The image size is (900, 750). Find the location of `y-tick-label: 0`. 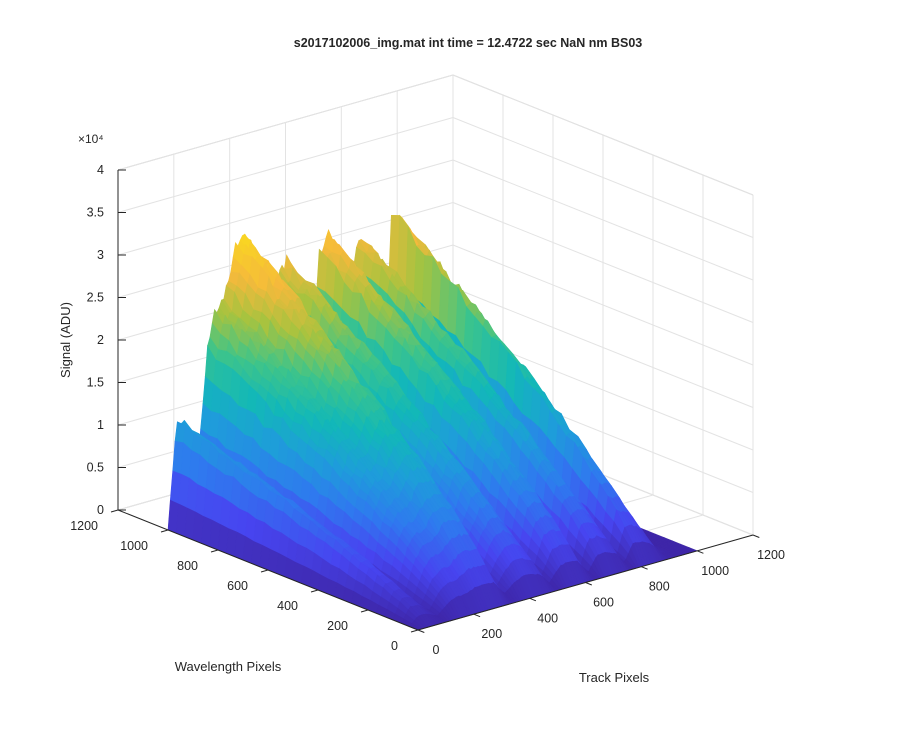

y-tick-label: 0 is located at coordinates (394, 646).